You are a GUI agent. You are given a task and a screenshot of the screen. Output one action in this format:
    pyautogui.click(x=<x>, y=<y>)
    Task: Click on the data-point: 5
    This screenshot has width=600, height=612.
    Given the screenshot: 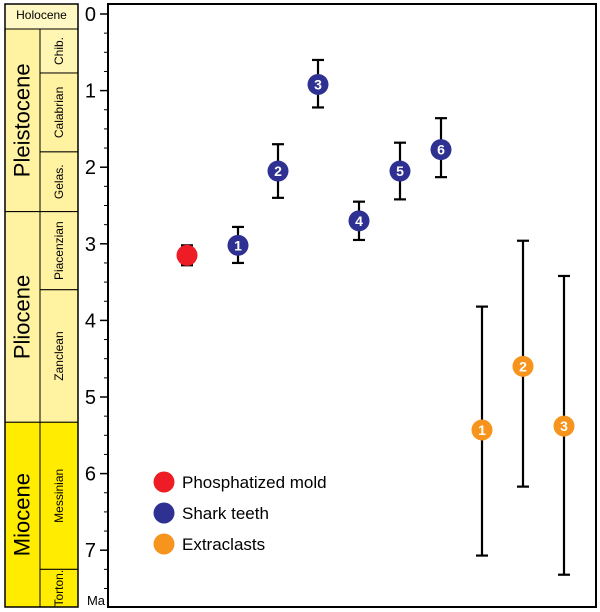 What is the action you would take?
    pyautogui.click(x=400, y=171)
    